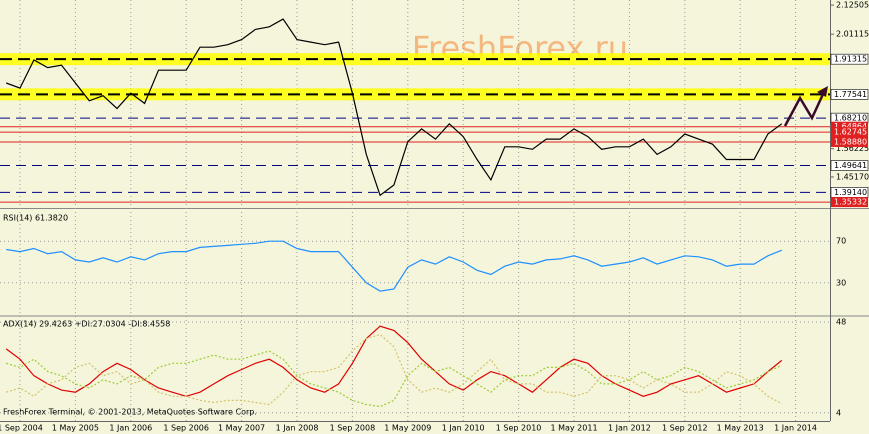  Describe the element at coordinates (573, 428) in the screenshot. I see `x-tick-label: 1 May 2011` at that location.